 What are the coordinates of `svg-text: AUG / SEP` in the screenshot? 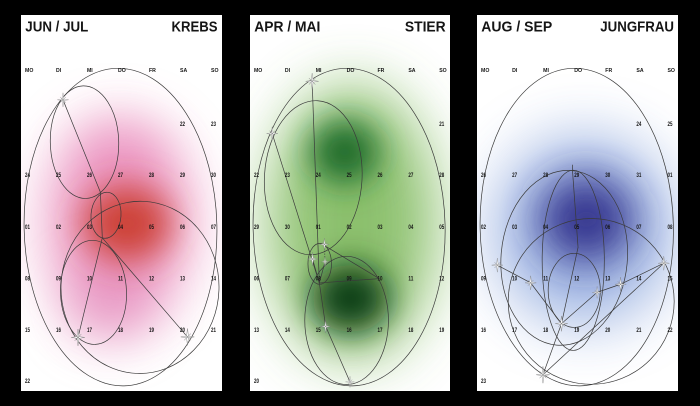 It's located at (516, 27).